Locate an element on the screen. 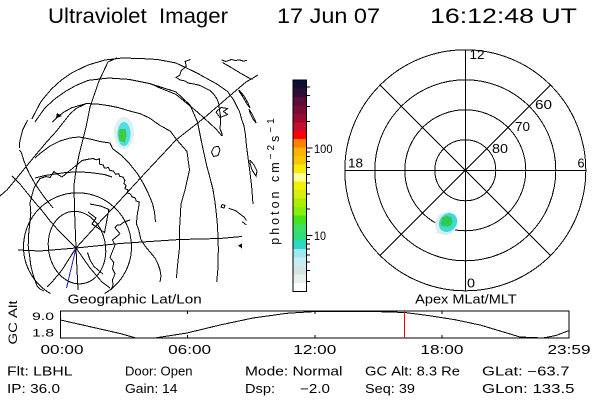 The width and height of the screenshot is (600, 400). svg-text: 80 is located at coordinates (500, 149).